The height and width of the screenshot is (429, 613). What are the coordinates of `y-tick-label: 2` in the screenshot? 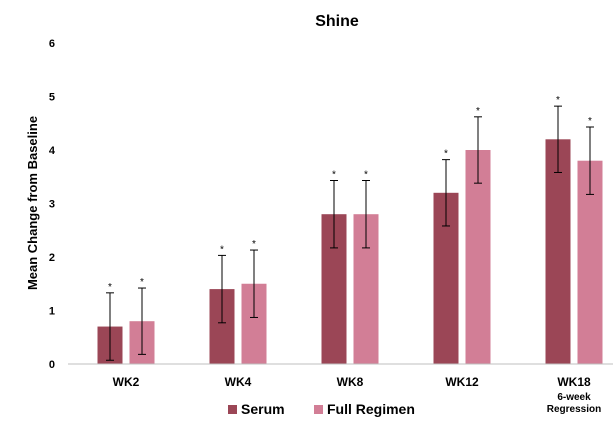 It's located at (52, 258).